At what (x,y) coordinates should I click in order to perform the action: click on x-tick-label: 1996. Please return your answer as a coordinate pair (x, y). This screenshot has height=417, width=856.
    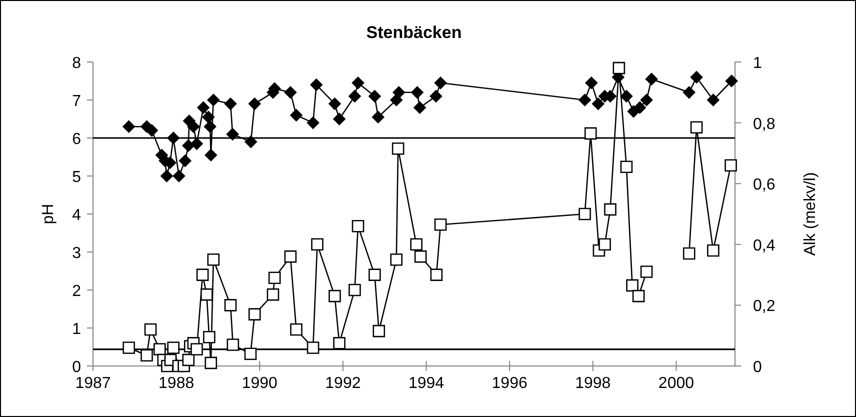
    Looking at the image, I should click on (510, 383).